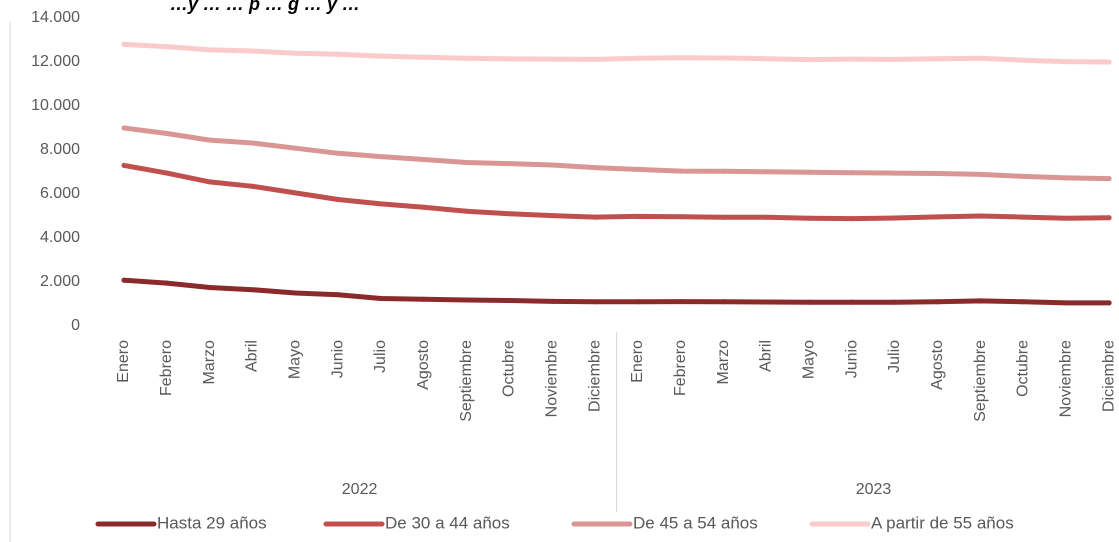 The height and width of the screenshot is (542, 1119). Describe the element at coordinates (942, 522) in the screenshot. I see `legend-label: A partir de 55 años` at that location.